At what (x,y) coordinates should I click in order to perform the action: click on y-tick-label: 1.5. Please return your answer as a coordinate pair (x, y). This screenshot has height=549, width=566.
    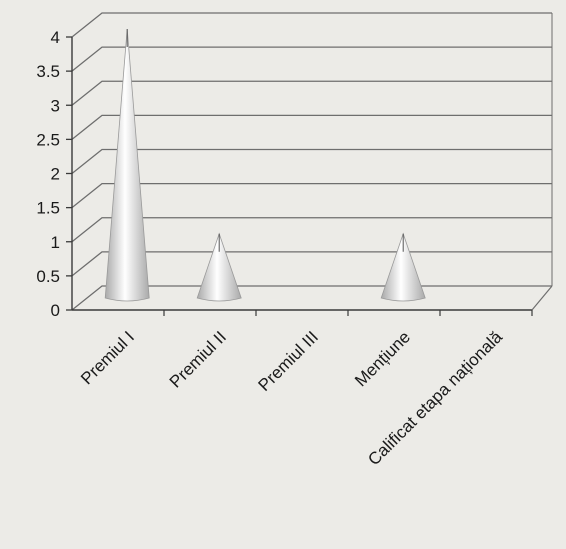
    Looking at the image, I should click on (48, 208).